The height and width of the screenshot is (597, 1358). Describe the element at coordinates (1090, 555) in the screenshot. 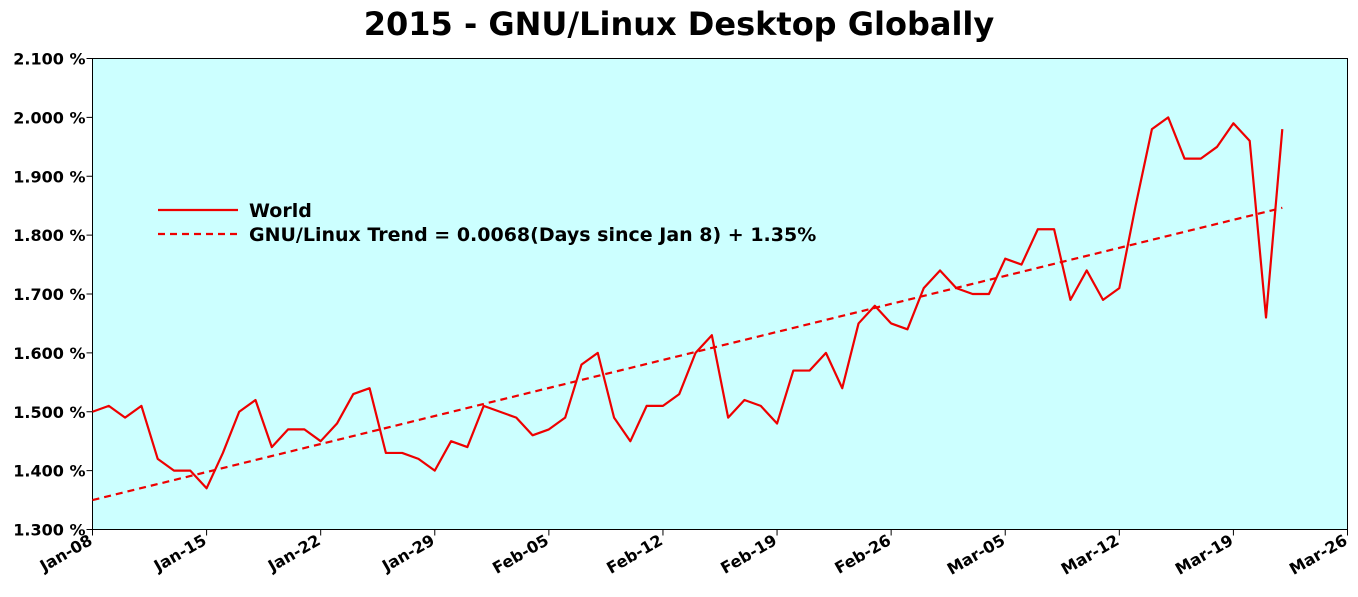

I see `x-tick-label: Mar-12` at that location.